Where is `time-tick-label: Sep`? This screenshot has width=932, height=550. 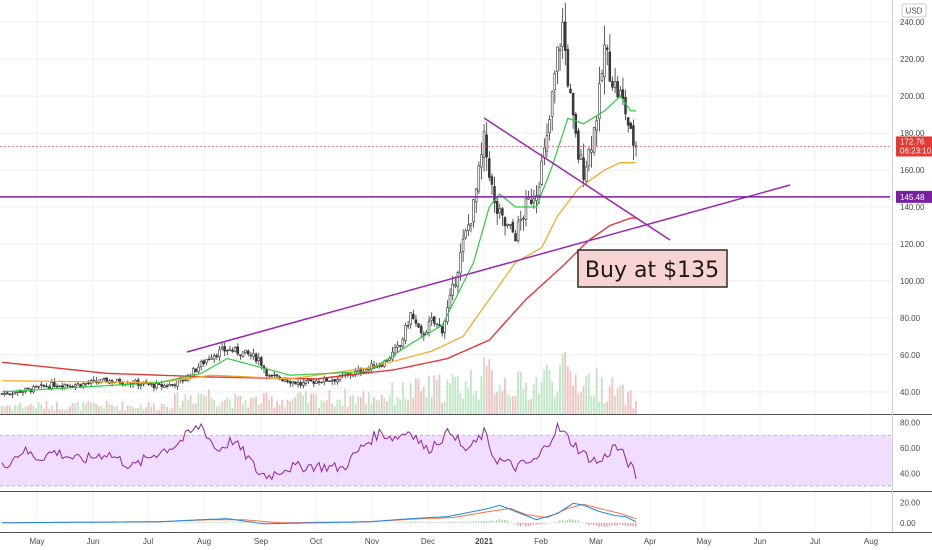 time-tick-label: Sep is located at coordinates (261, 541).